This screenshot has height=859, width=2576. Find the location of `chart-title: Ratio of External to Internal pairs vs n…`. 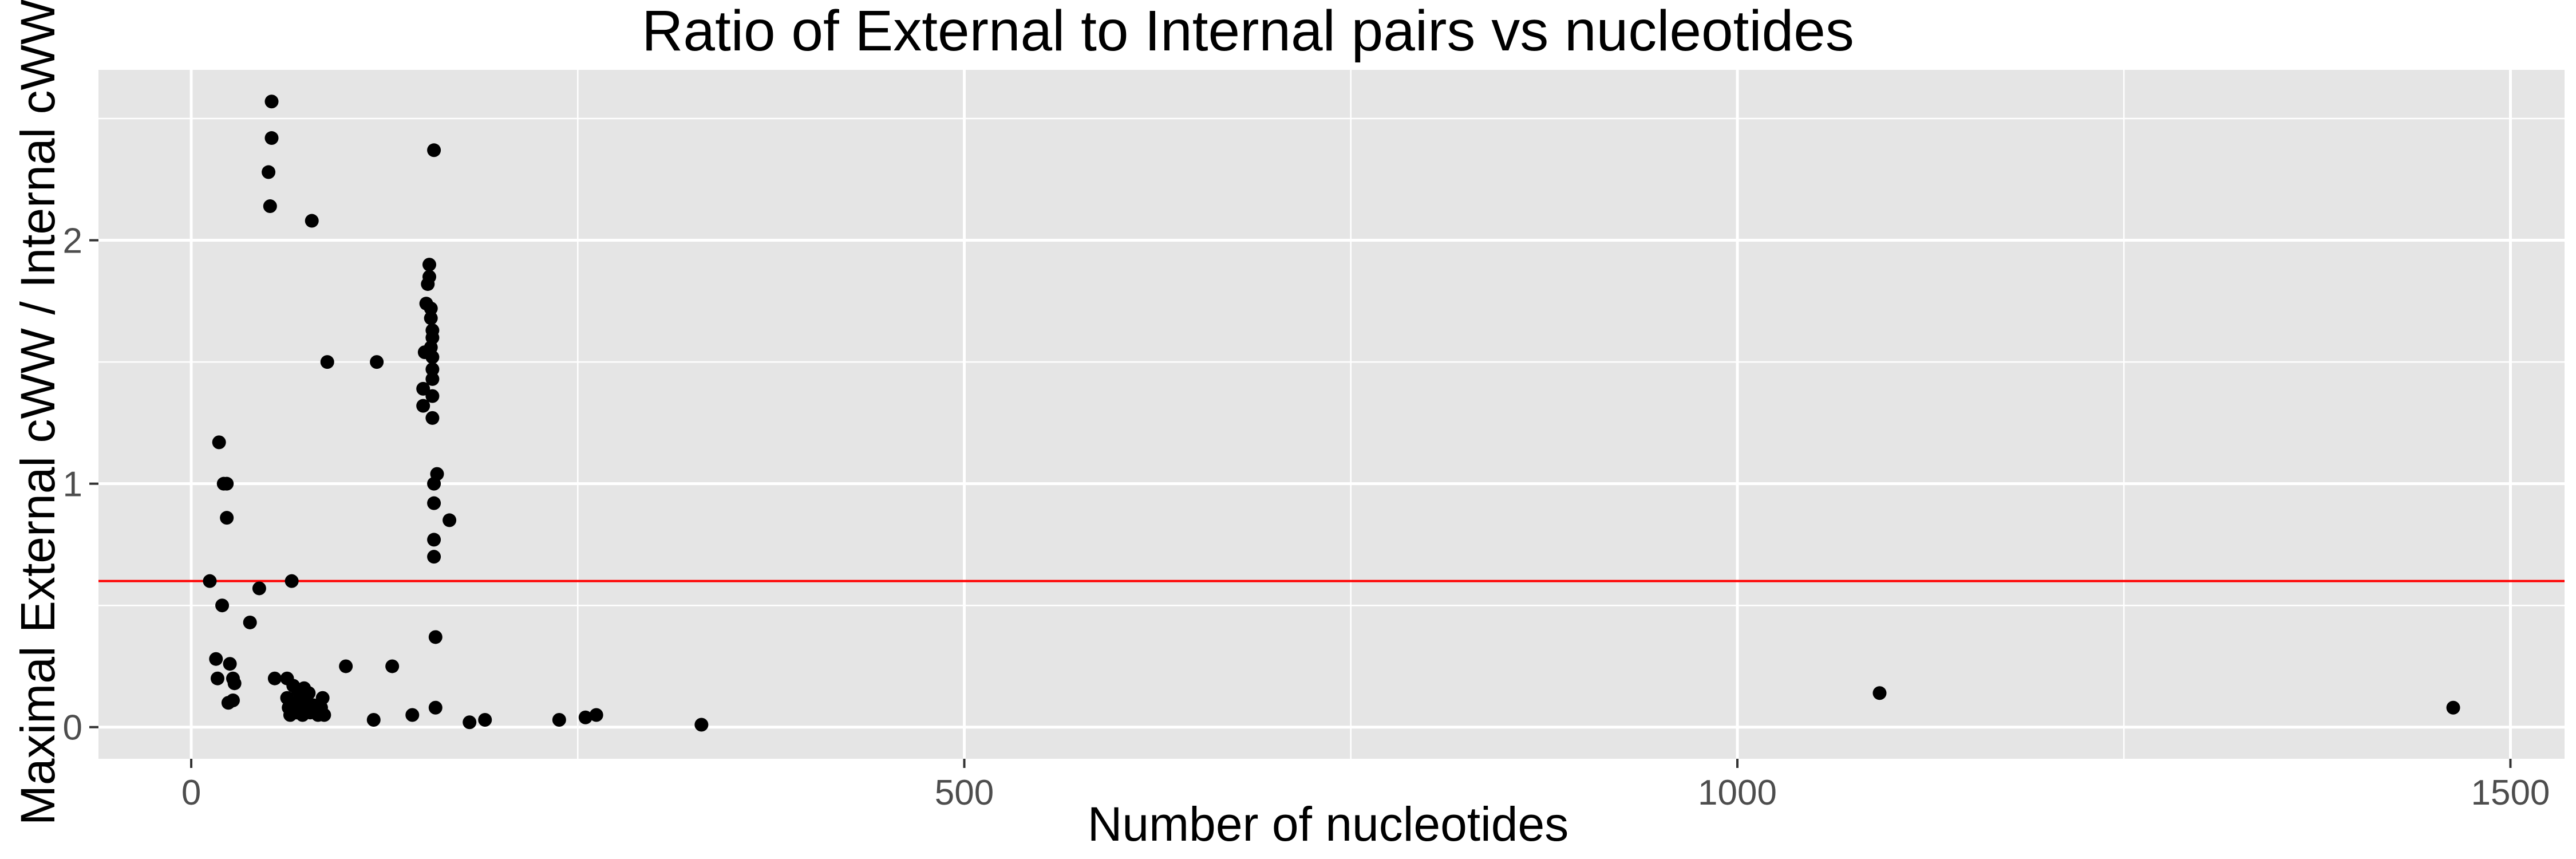

chart-title: Ratio of External to Internal pairs vs n… is located at coordinates (1248, 31).